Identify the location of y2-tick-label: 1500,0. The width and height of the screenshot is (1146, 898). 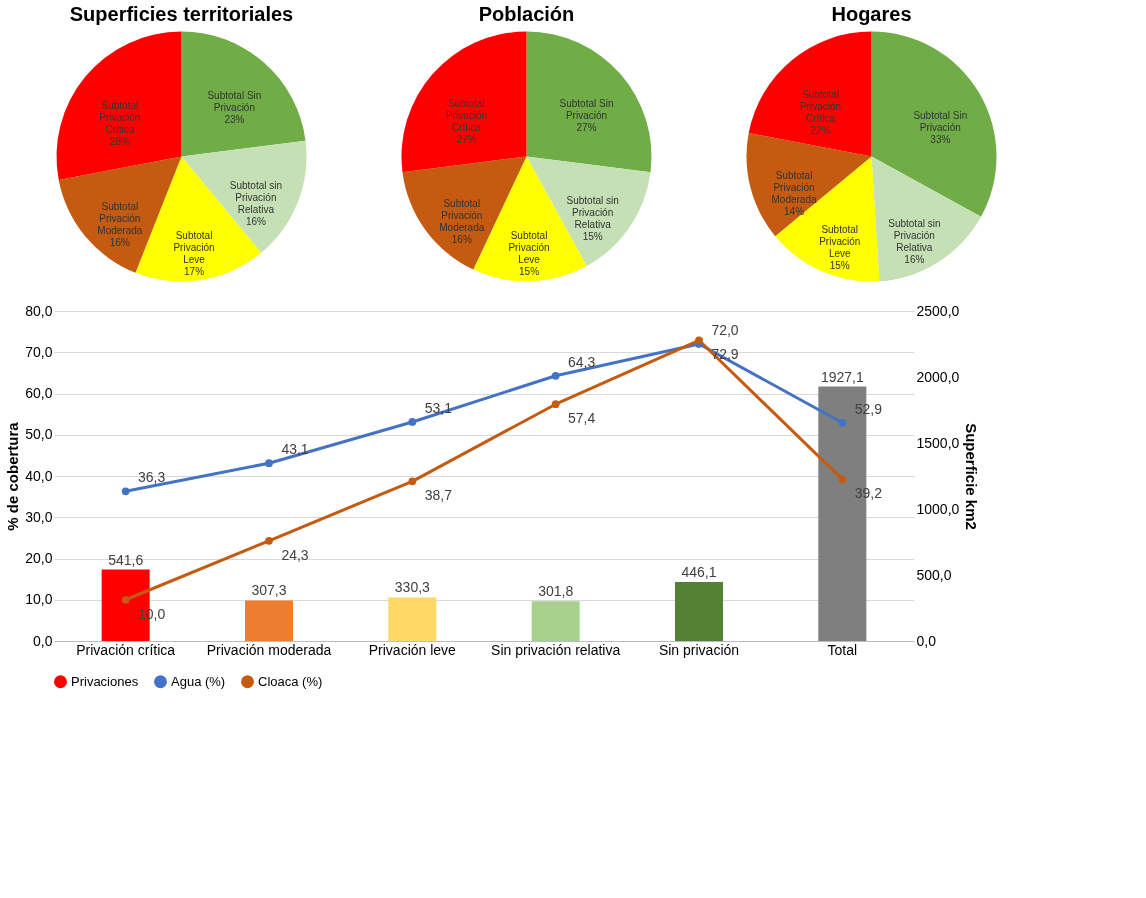
(938, 442).